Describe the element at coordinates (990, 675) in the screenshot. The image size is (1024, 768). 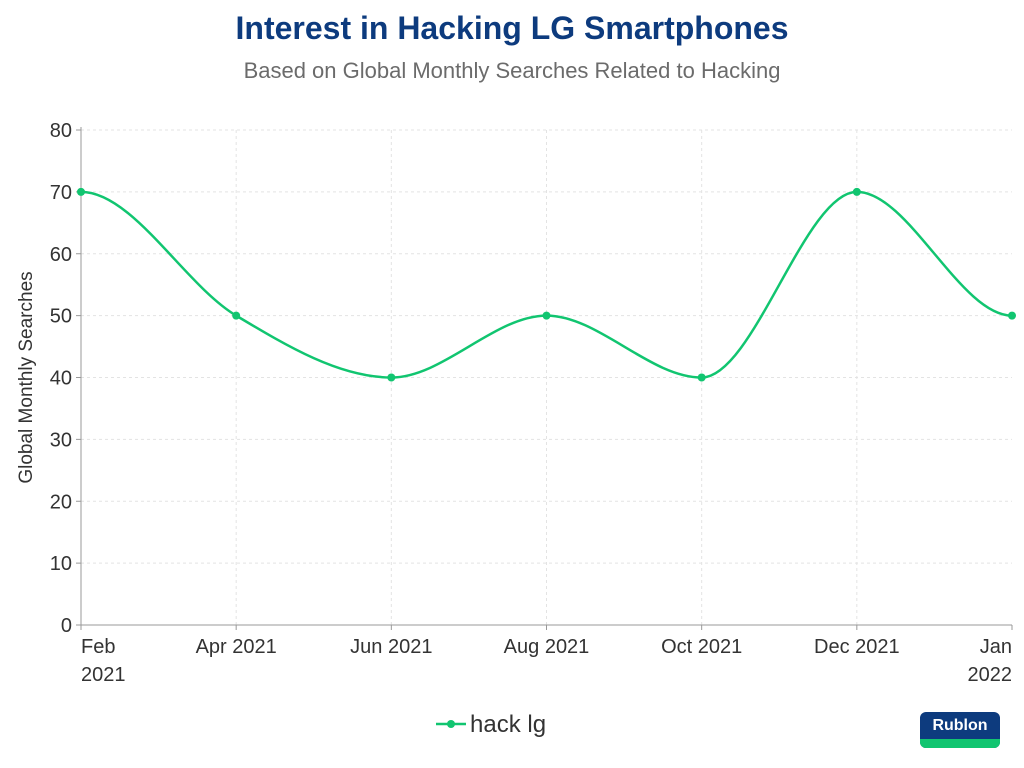
I see `x-tick-label: 2022` at that location.